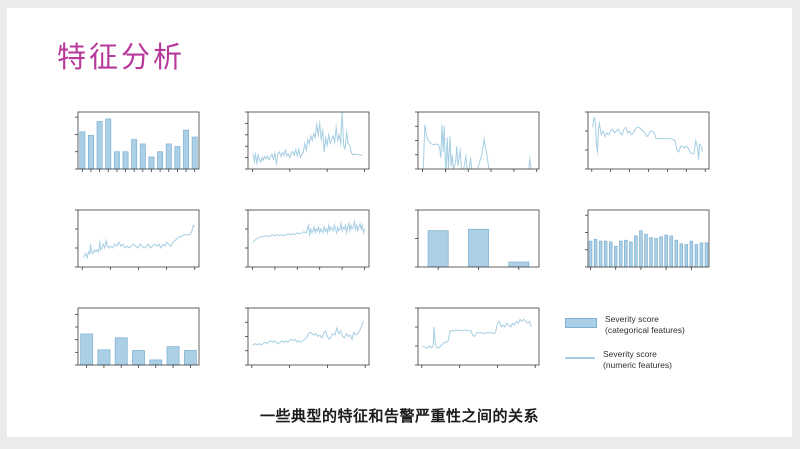 Image resolution: width=800 pixels, height=449 pixels. What do you see at coordinates (121, 58) in the screenshot?
I see `slide-title: 特征分析` at bounding box center [121, 58].